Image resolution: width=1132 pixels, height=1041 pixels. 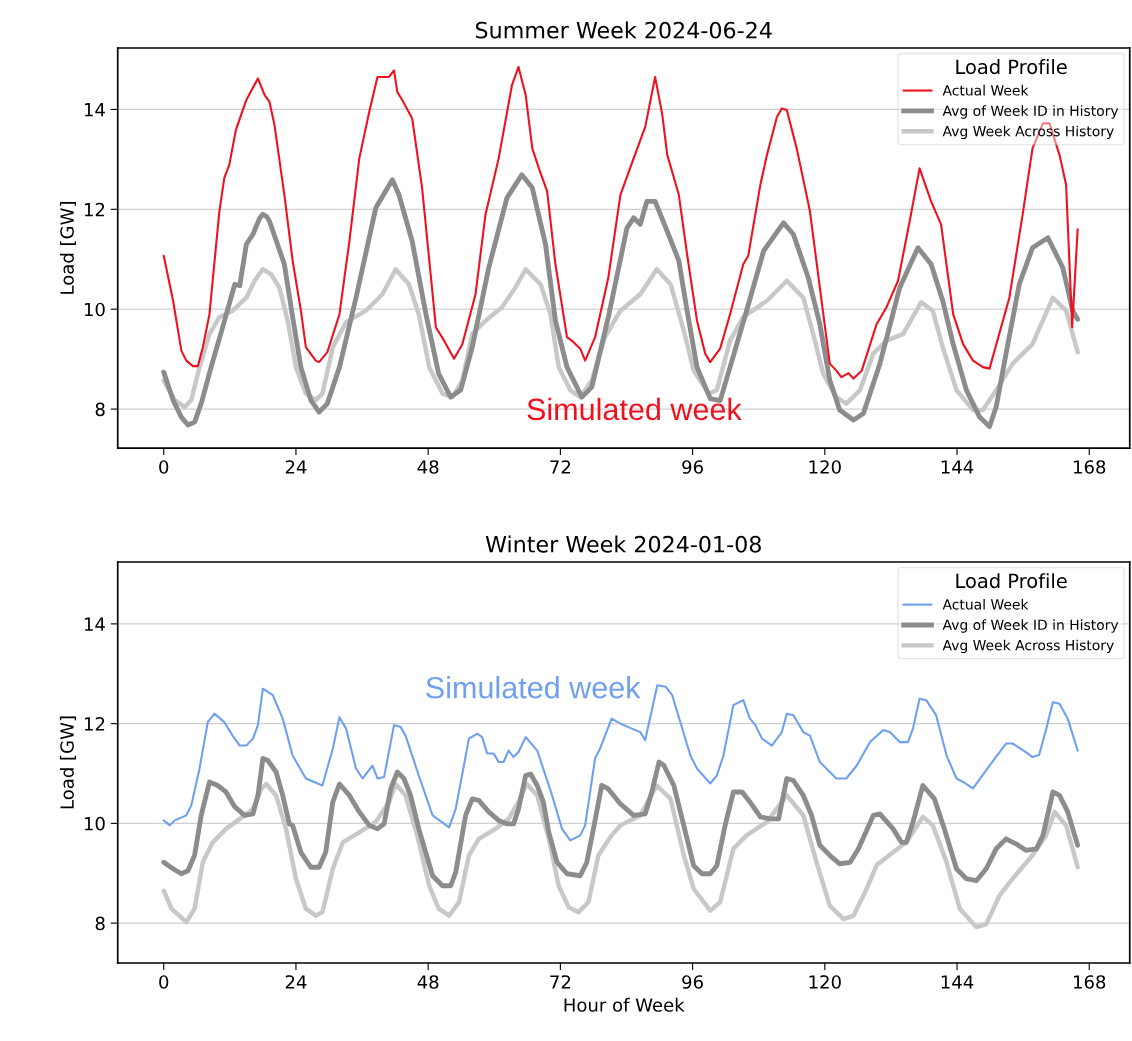 What do you see at coordinates (624, 1004) in the screenshot?
I see `x-axis-title: Hour of Week` at bounding box center [624, 1004].